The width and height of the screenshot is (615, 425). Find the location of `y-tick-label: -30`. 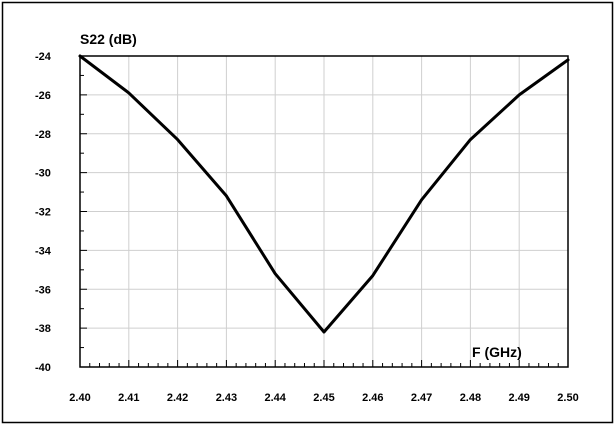

y-tick-label: -30 is located at coordinates (43, 174).